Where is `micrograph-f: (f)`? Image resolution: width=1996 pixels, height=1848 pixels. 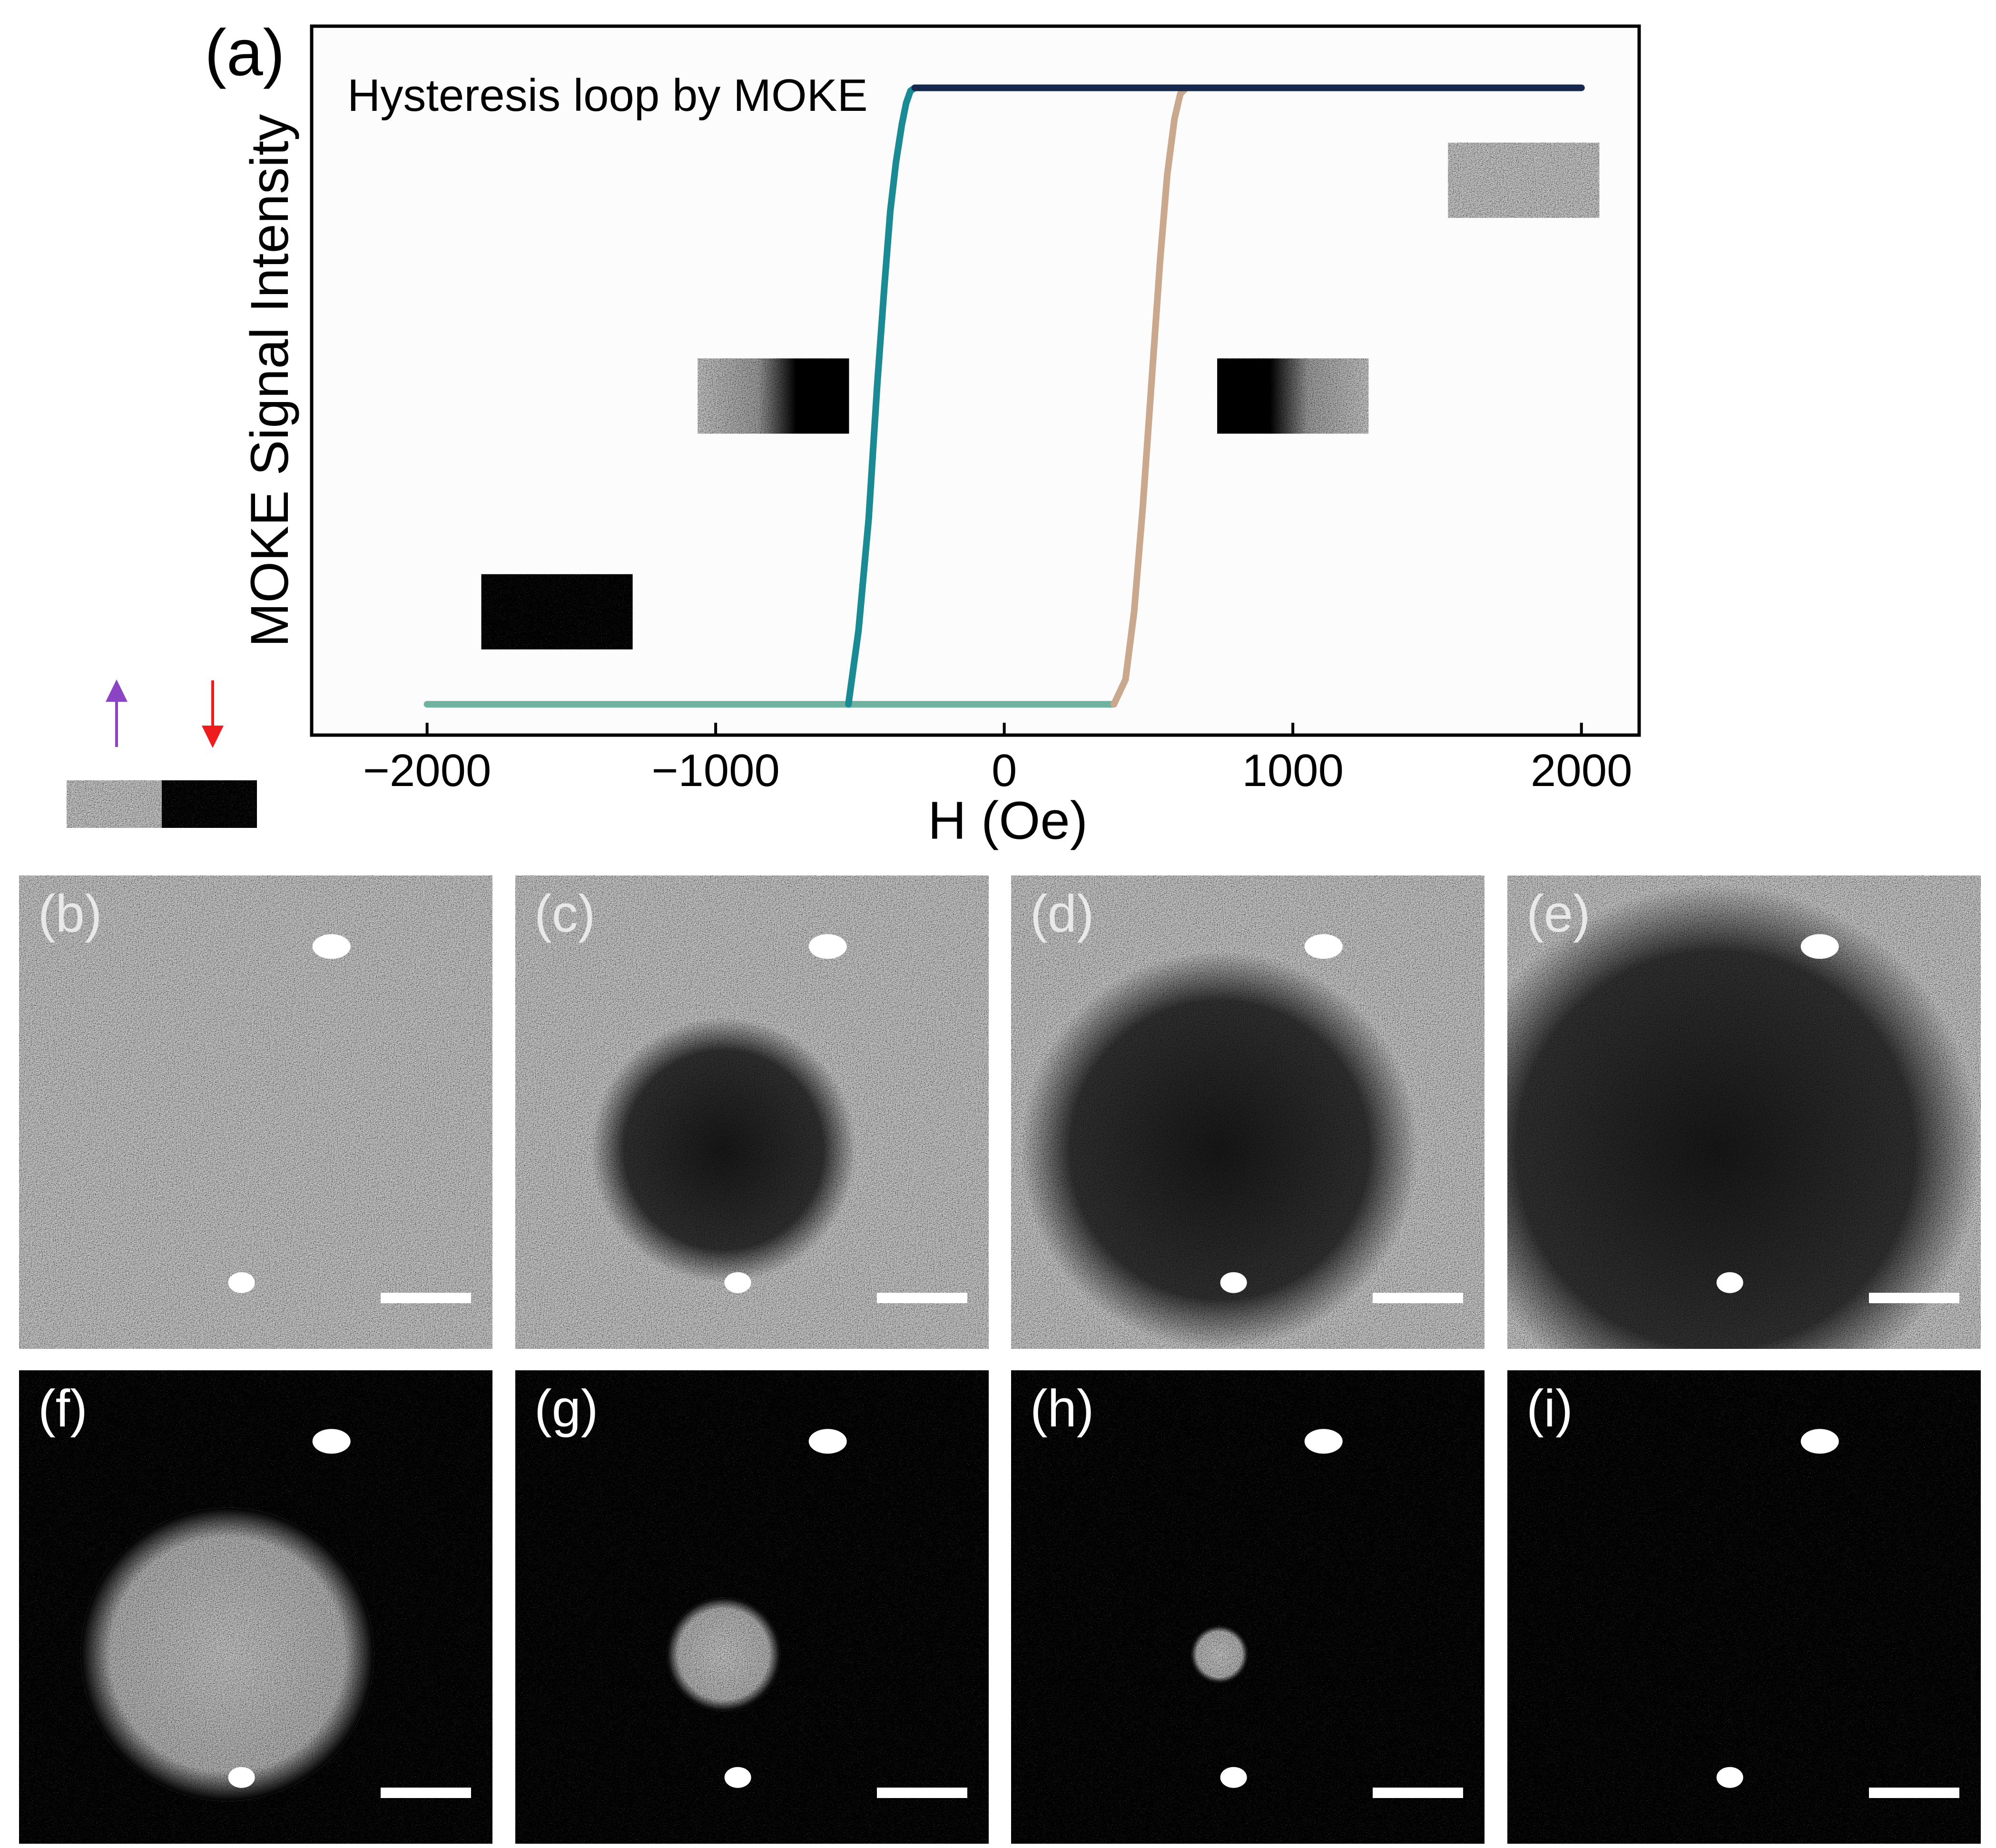 micrograph-f: (f) is located at coordinates (256, 1607).